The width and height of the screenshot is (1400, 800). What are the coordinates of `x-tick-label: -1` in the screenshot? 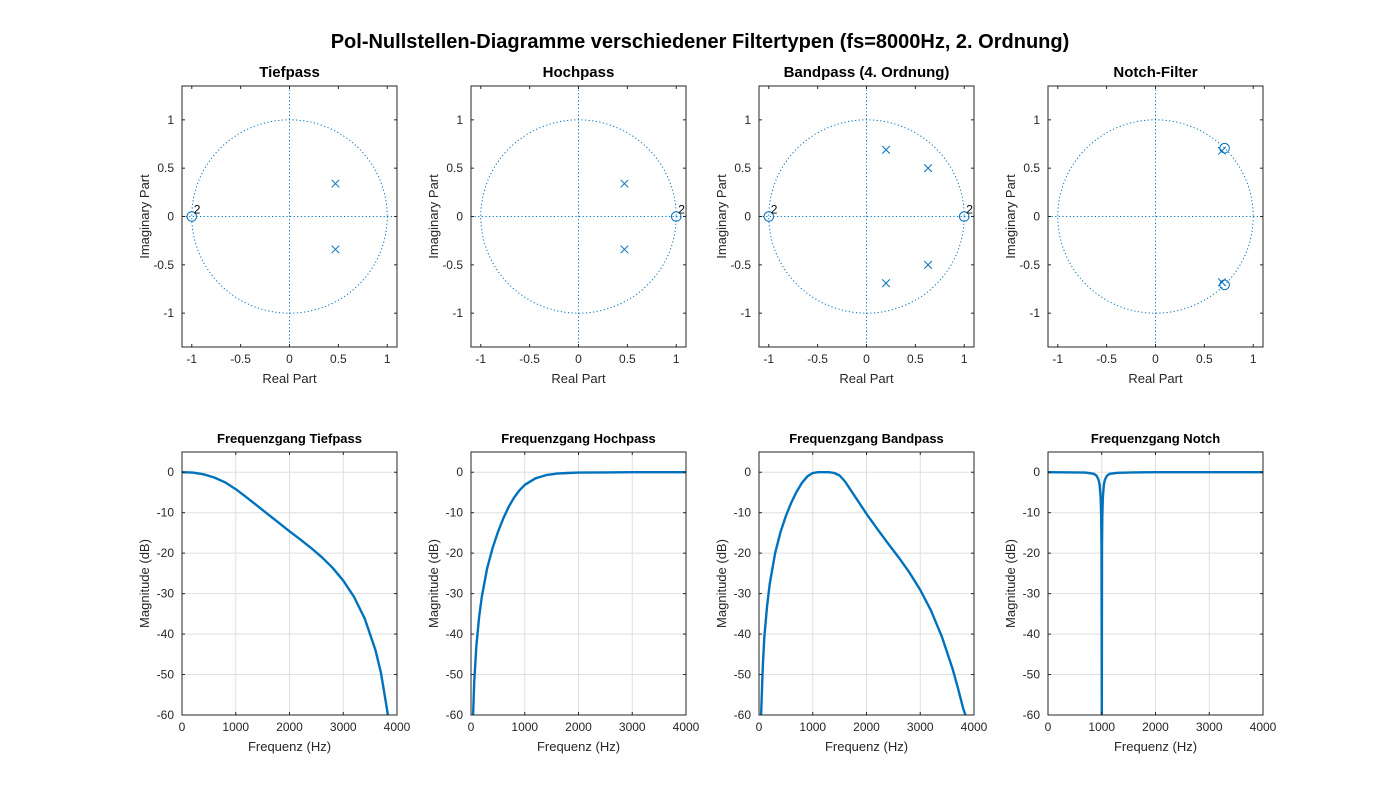 It's located at (480, 359).